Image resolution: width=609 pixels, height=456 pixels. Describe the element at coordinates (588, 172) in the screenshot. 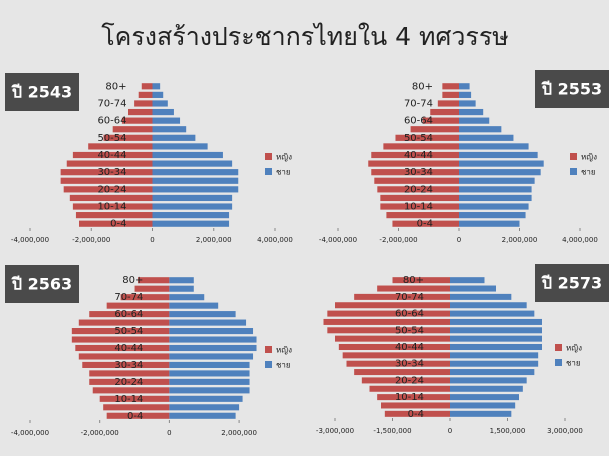

I see `legend-label: ชาย` at that location.